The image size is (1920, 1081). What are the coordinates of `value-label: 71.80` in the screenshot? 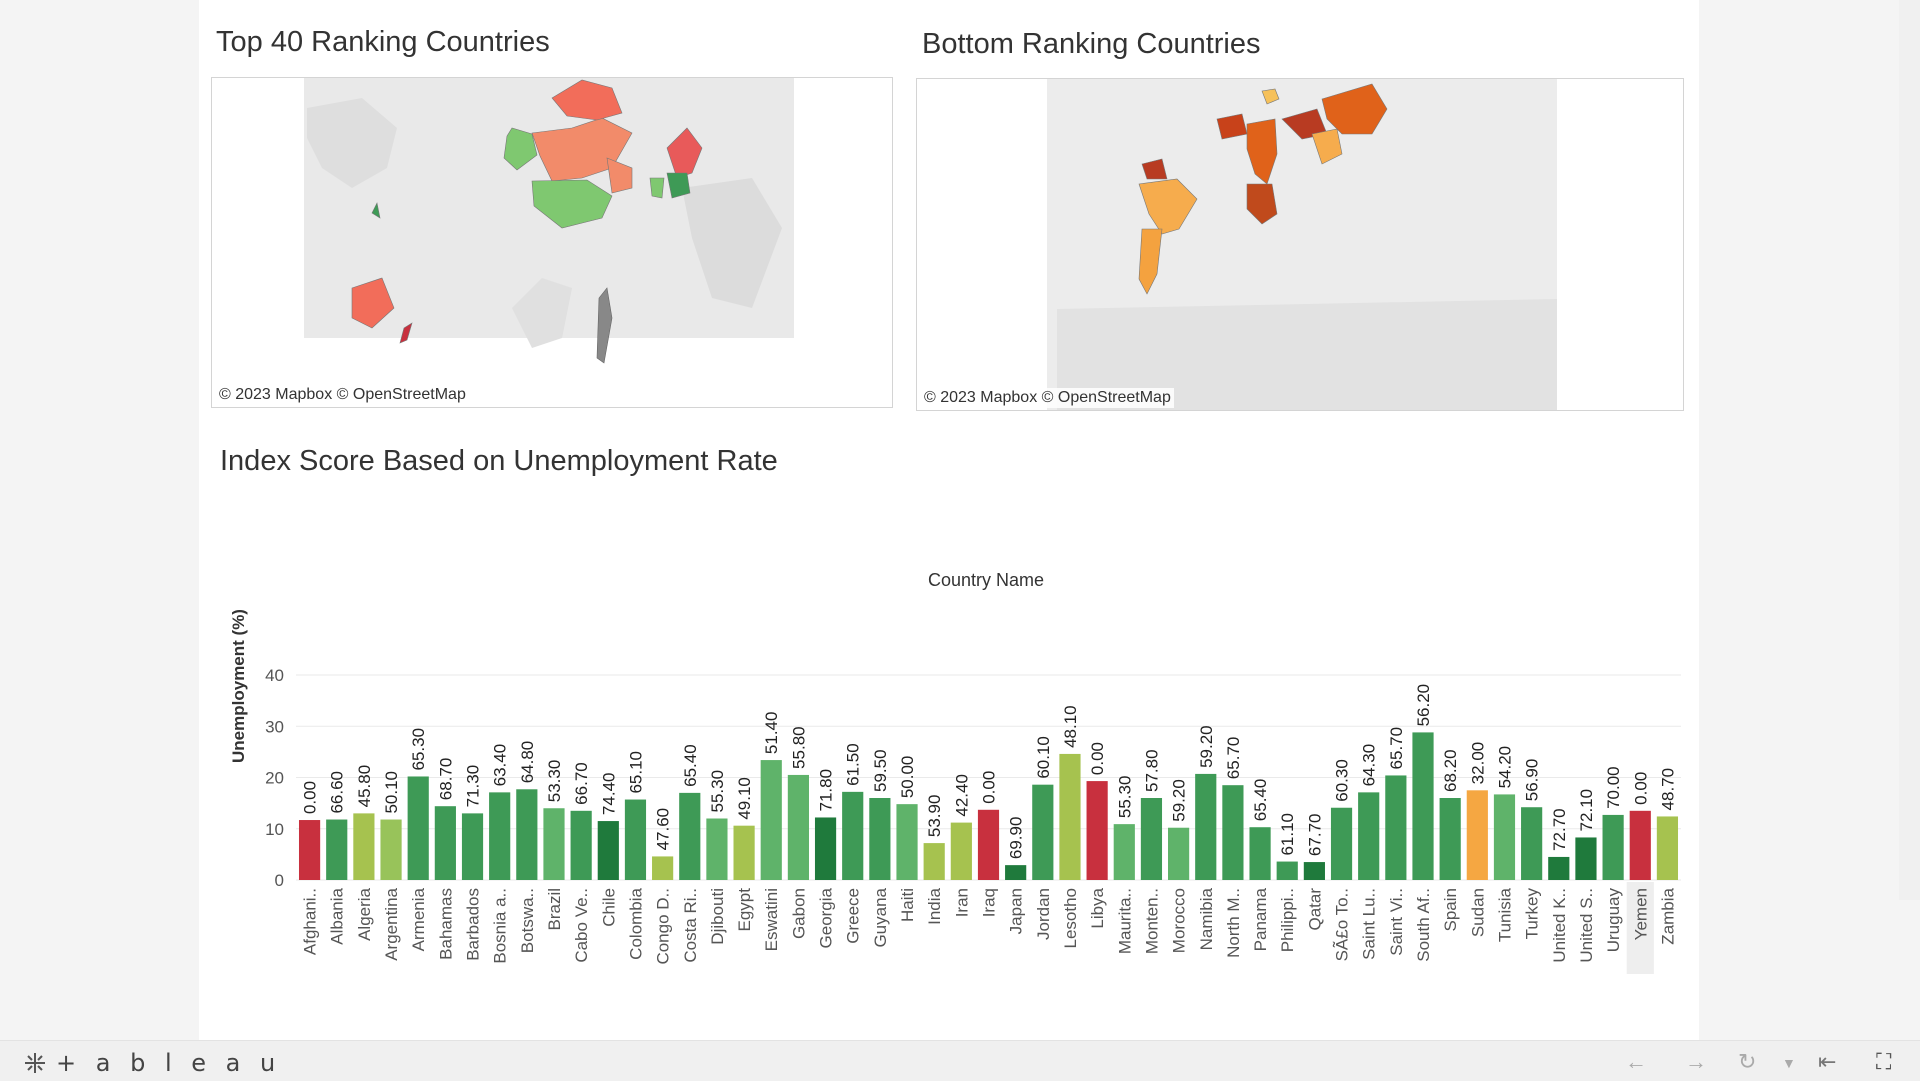 It's located at (826, 790).